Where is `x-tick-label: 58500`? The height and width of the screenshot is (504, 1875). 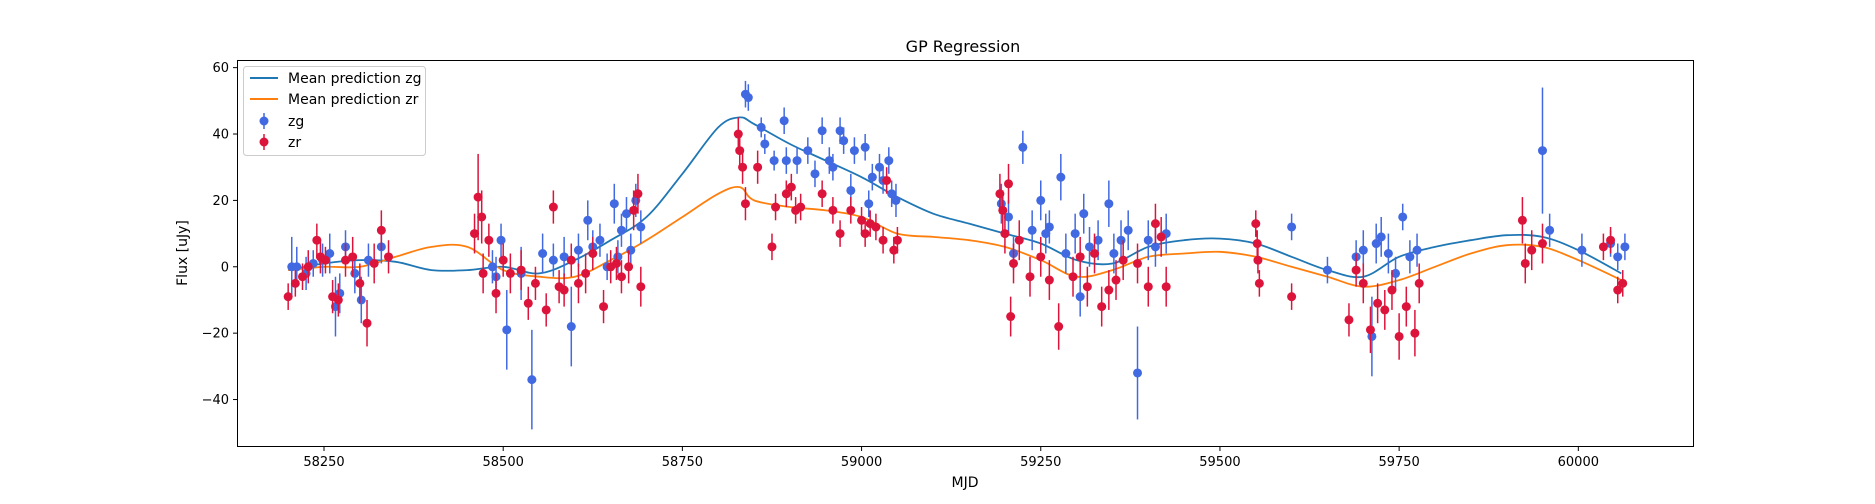
x-tick-label: 58500 is located at coordinates (503, 462).